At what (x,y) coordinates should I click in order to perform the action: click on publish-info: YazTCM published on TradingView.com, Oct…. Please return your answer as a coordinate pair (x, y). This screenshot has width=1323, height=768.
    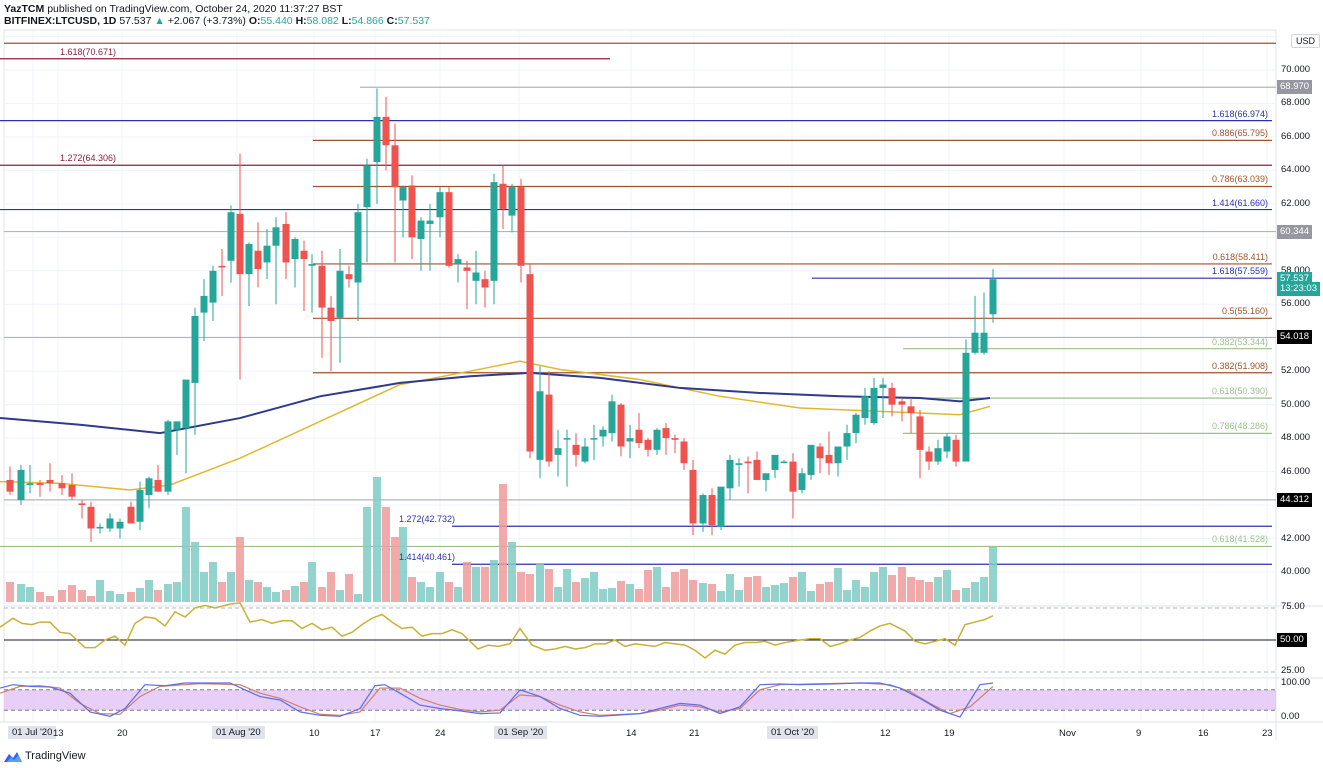
    Looking at the image, I should click on (173, 9).